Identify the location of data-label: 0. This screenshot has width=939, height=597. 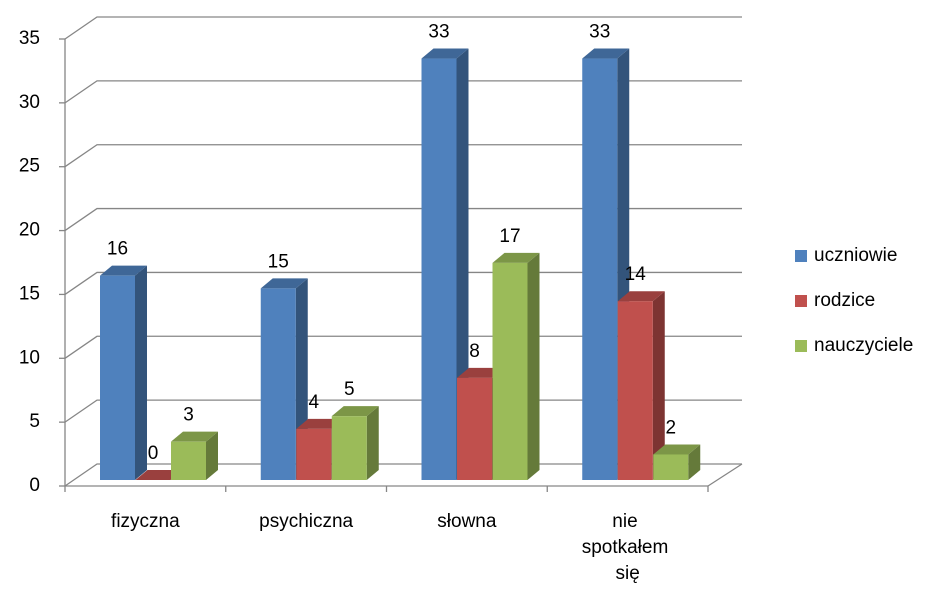
(153, 453).